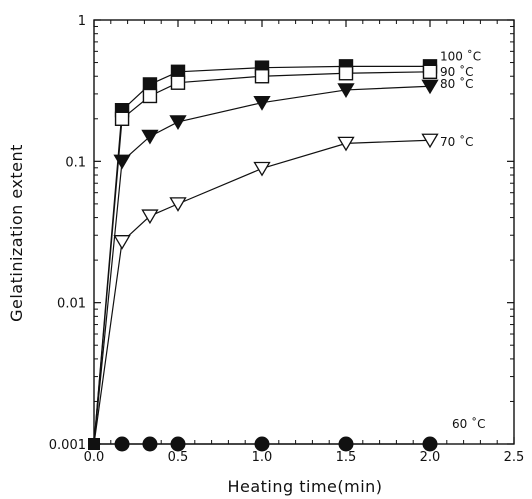  I want to click on x-axis-title: Heating time(min), so click(304, 486).